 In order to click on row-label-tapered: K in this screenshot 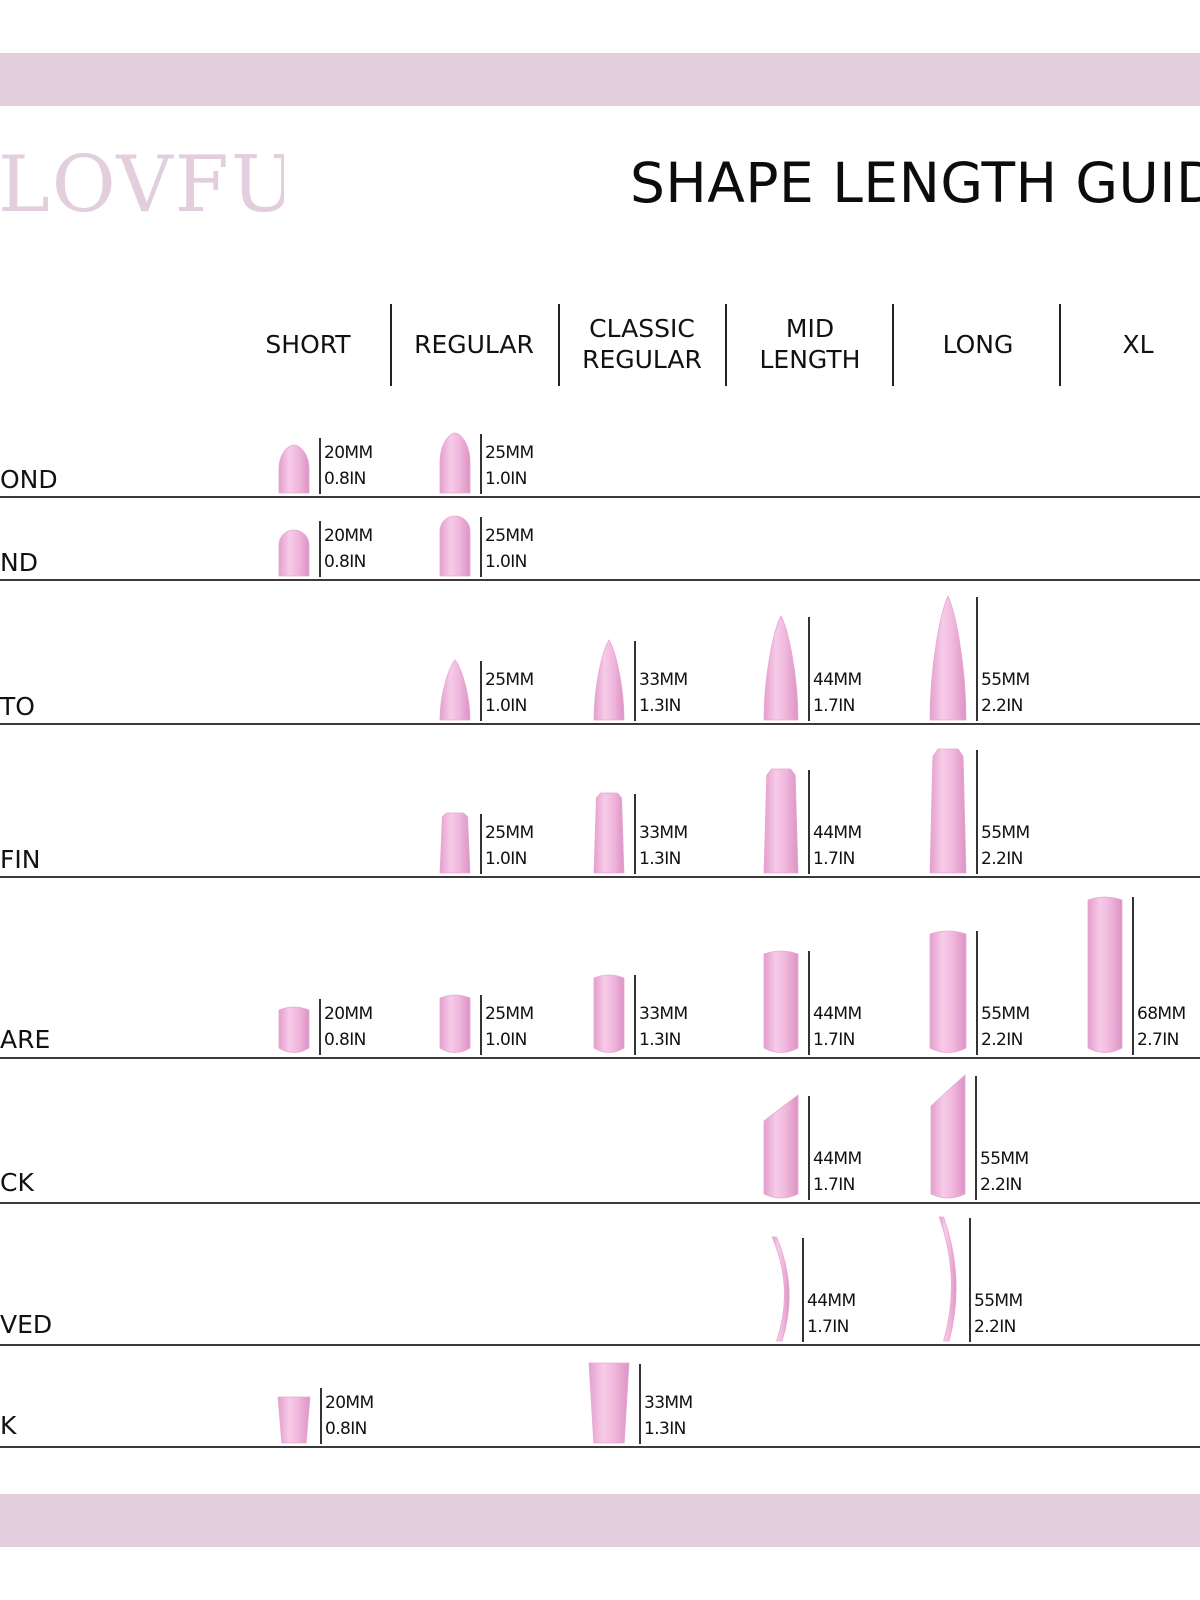, I will do `click(8, 1425)`.